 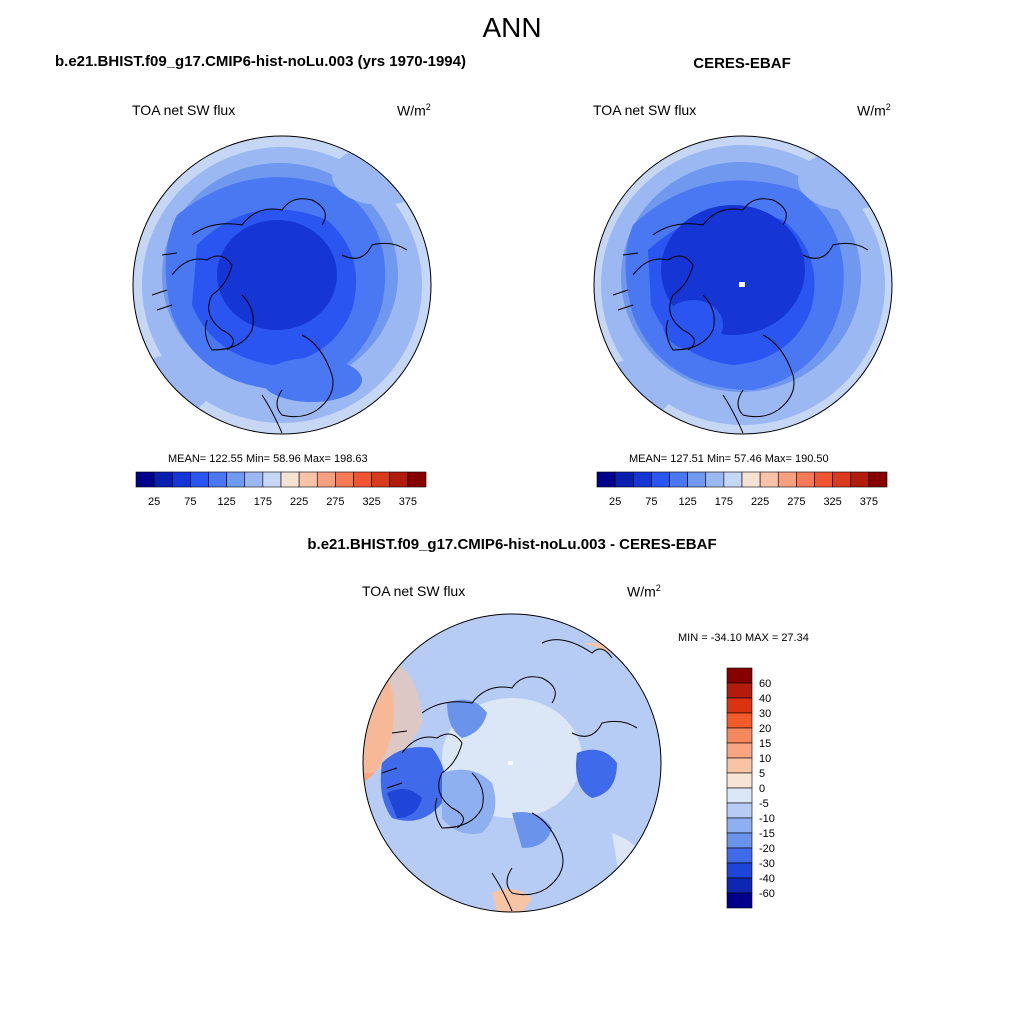 I want to click on diff-colorbar-tick-label: -40, so click(x=767, y=879).